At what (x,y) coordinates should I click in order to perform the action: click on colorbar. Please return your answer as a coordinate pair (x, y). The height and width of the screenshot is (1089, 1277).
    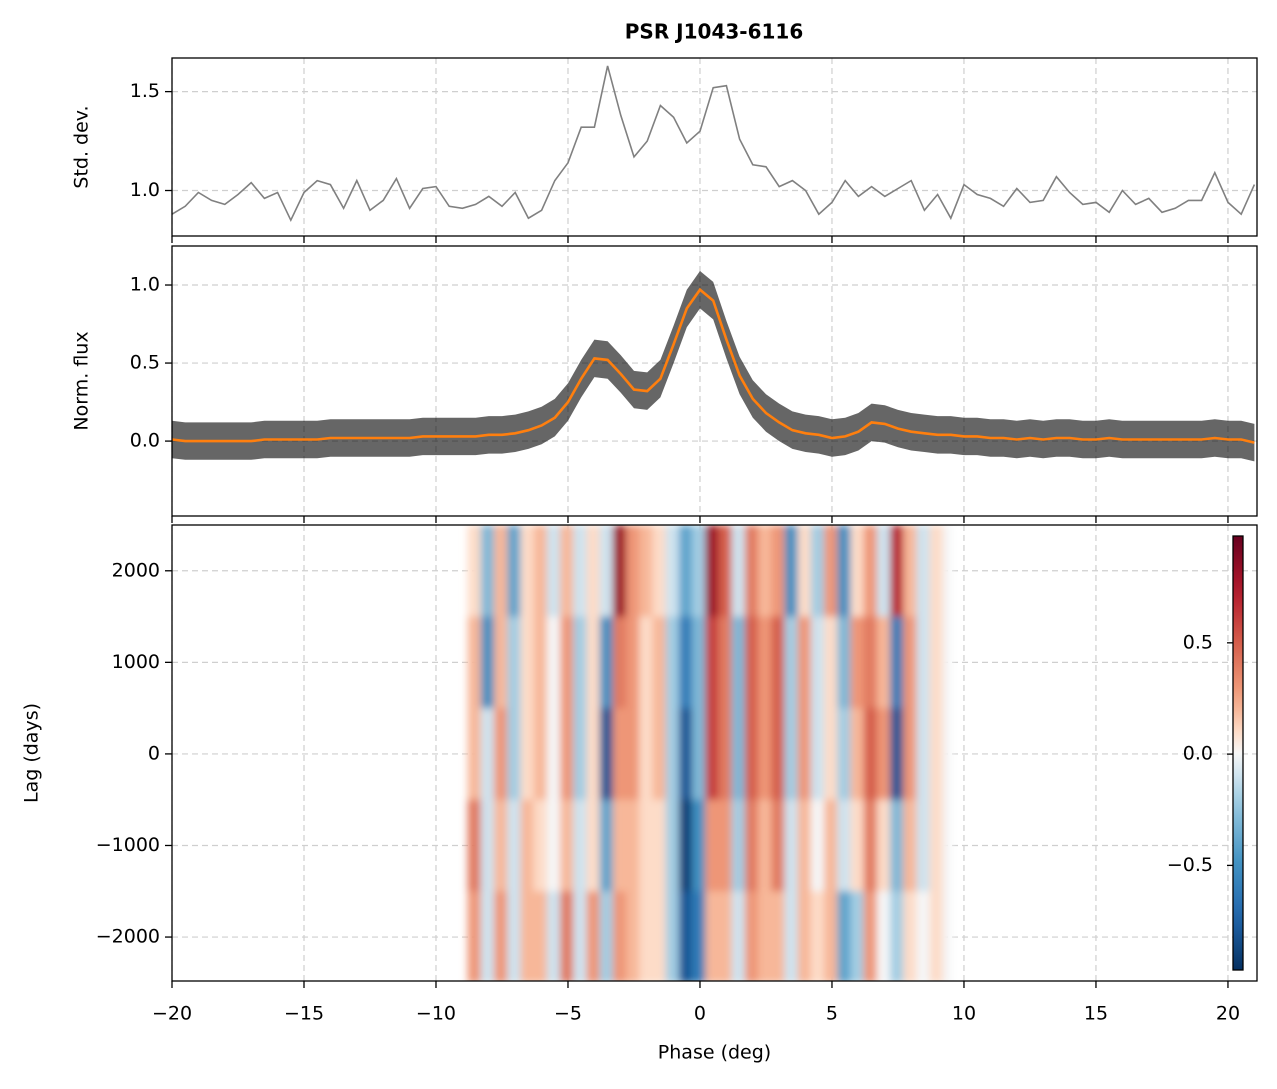
    Looking at the image, I should click on (1238, 753).